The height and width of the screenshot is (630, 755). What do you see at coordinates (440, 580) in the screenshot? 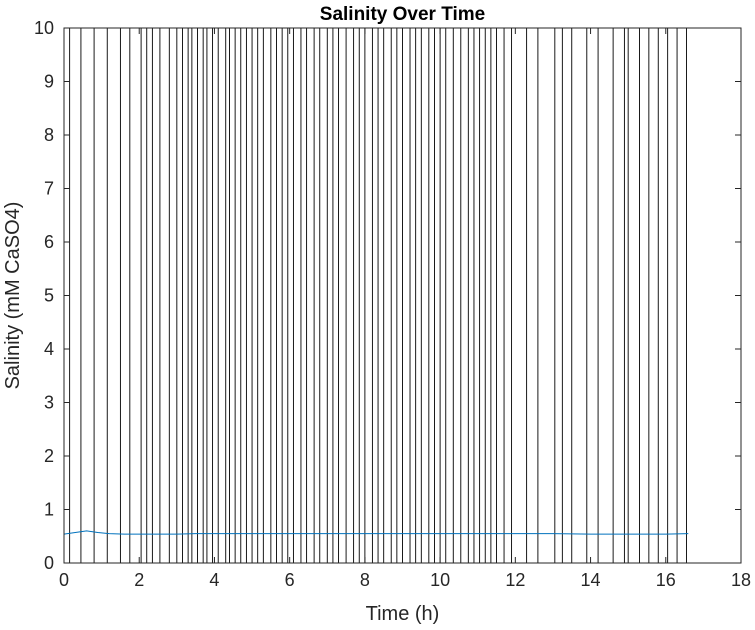
I see `x-tick-label: 10` at bounding box center [440, 580].